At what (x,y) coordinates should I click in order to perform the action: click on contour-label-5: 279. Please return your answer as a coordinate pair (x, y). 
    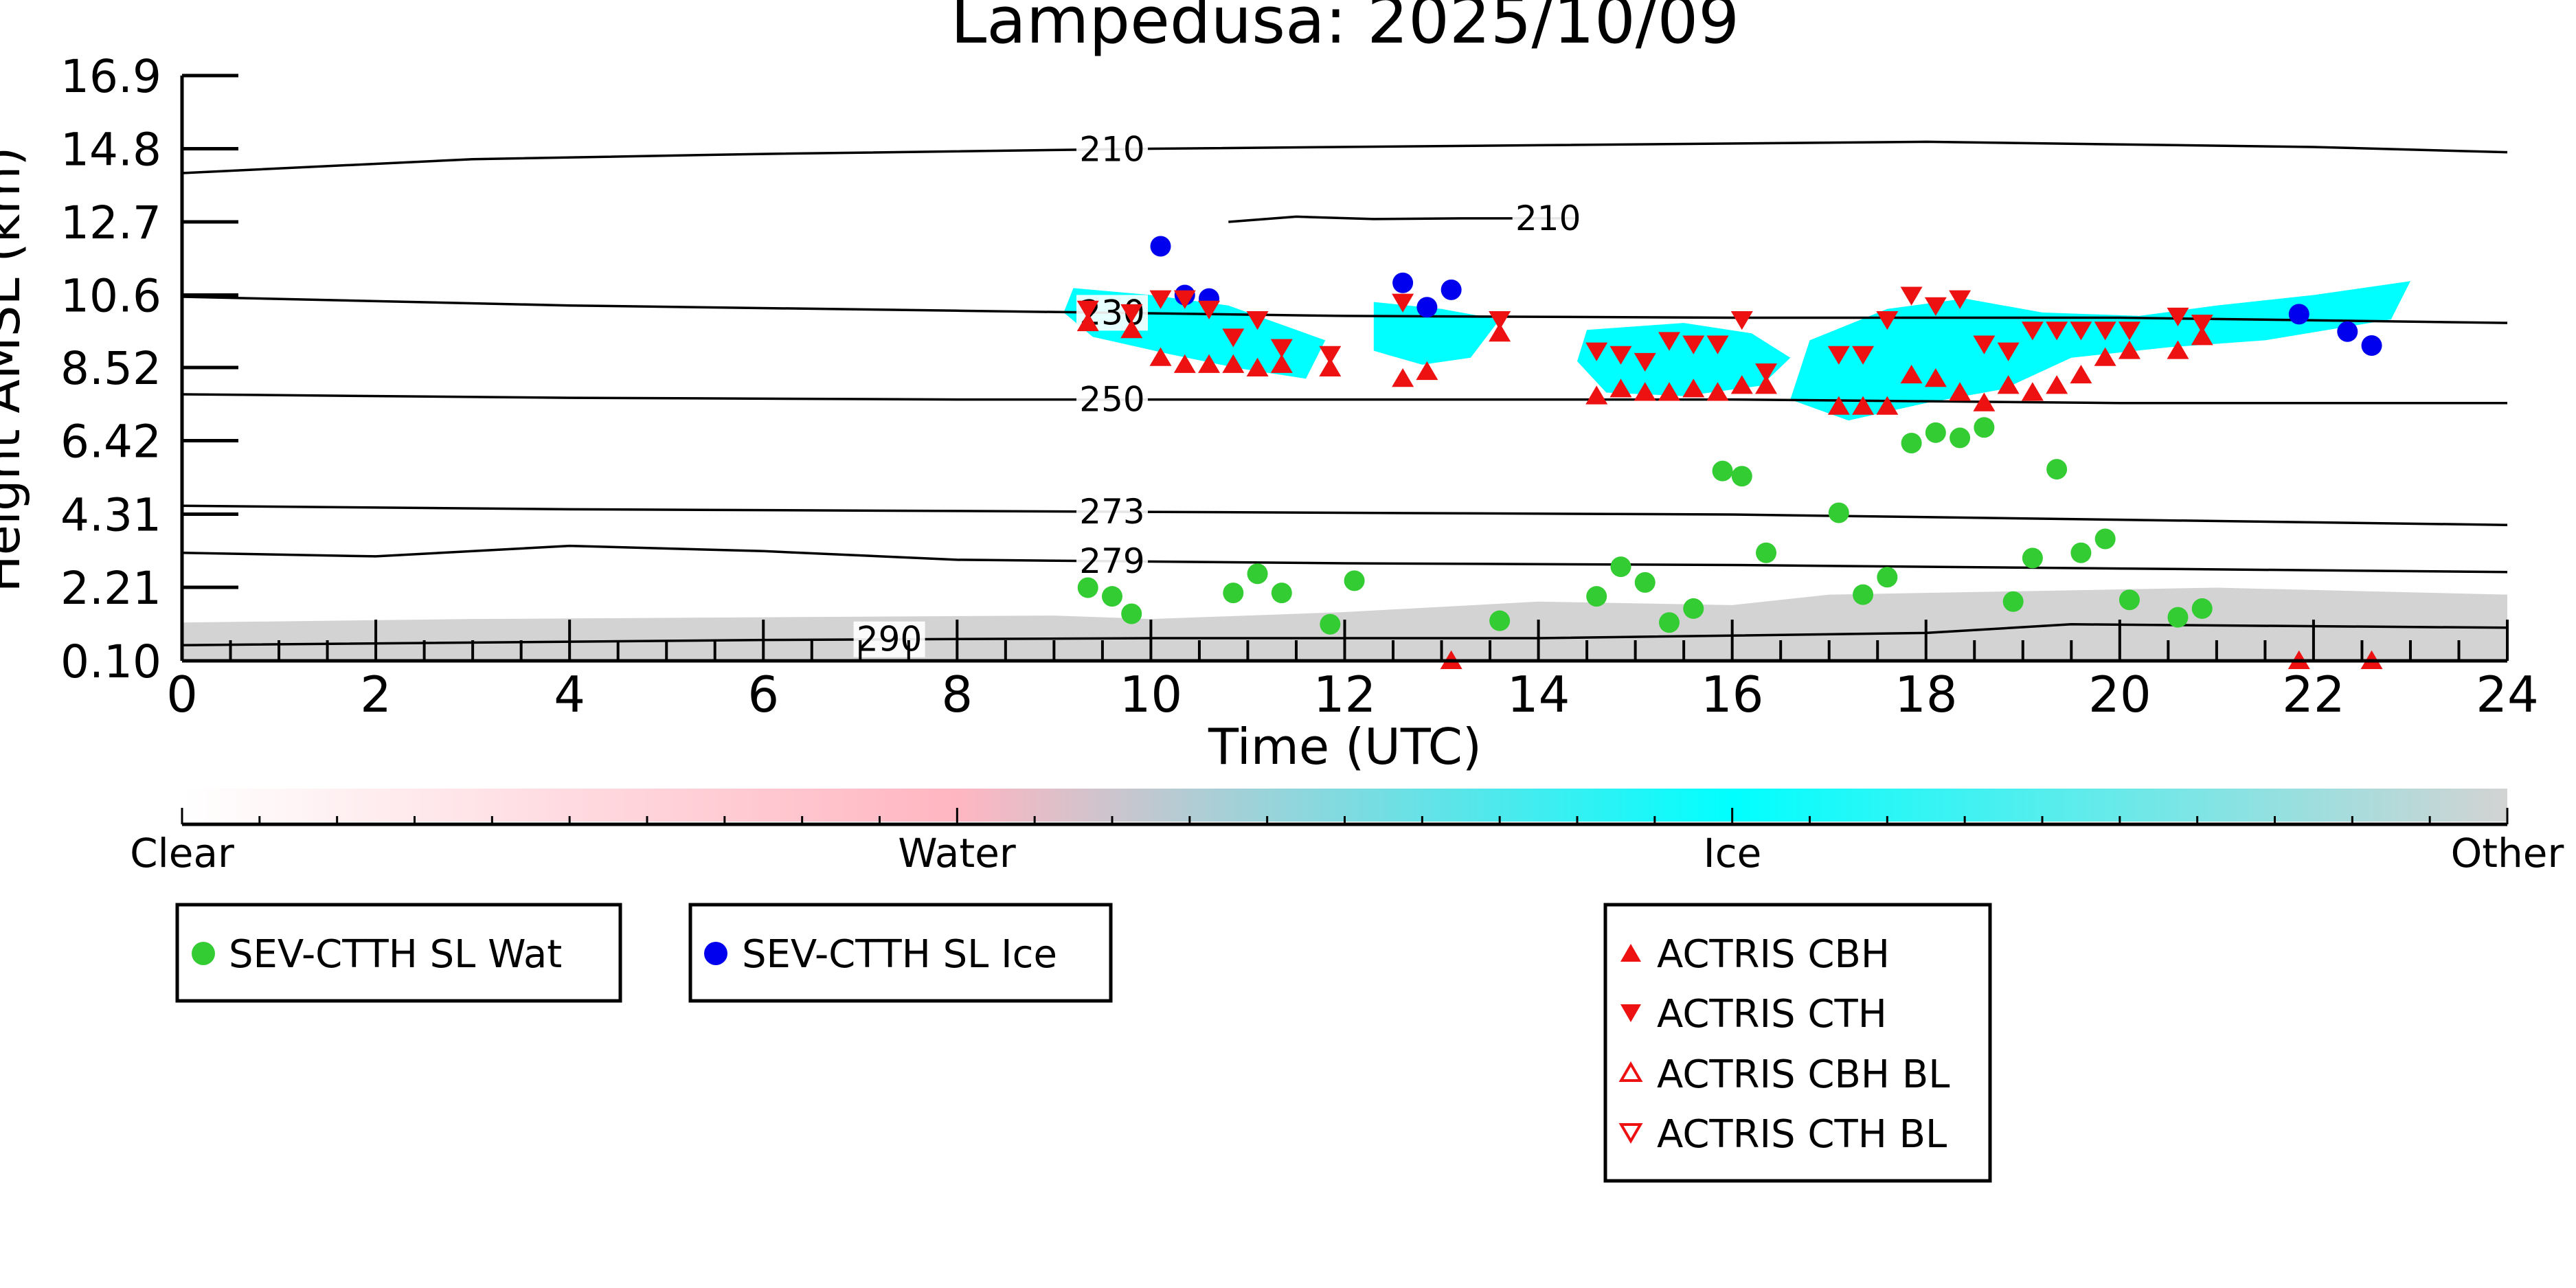
    Looking at the image, I should click on (1111, 561).